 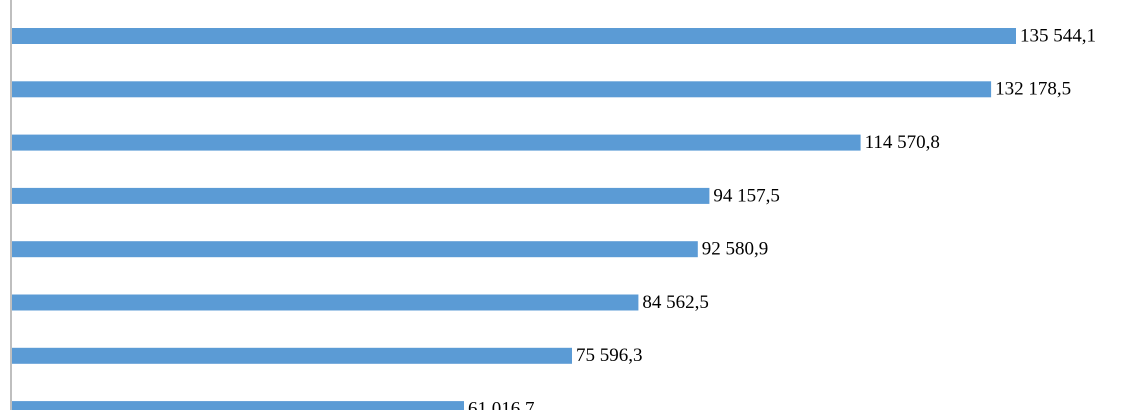 I want to click on data-label-1: 132 178,5, so click(x=1033, y=89).